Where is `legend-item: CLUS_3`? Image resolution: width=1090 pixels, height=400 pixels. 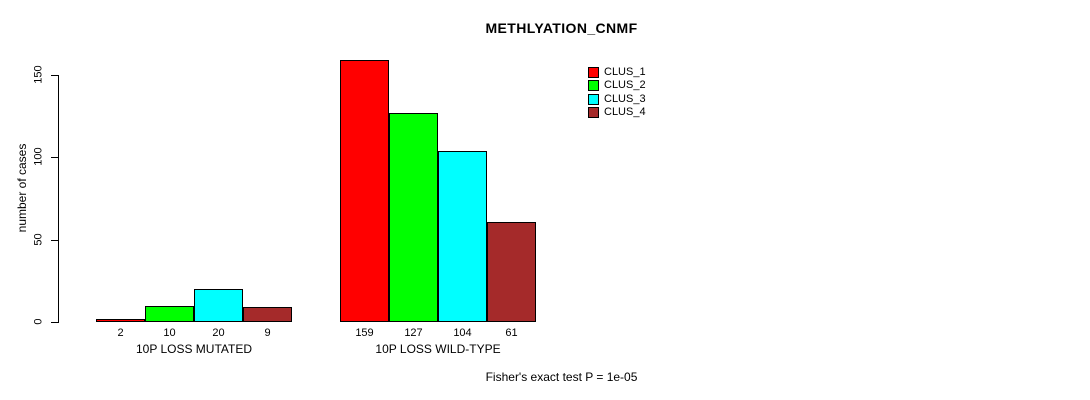 legend-item: CLUS_3 is located at coordinates (617, 99).